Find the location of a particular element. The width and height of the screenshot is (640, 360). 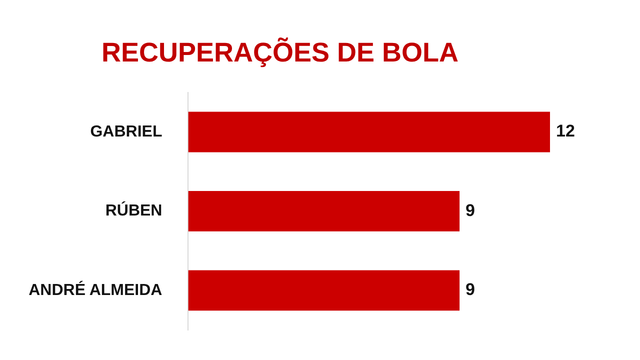

y-tick-label: ANDRÉ ALMEIDA is located at coordinates (95, 289).